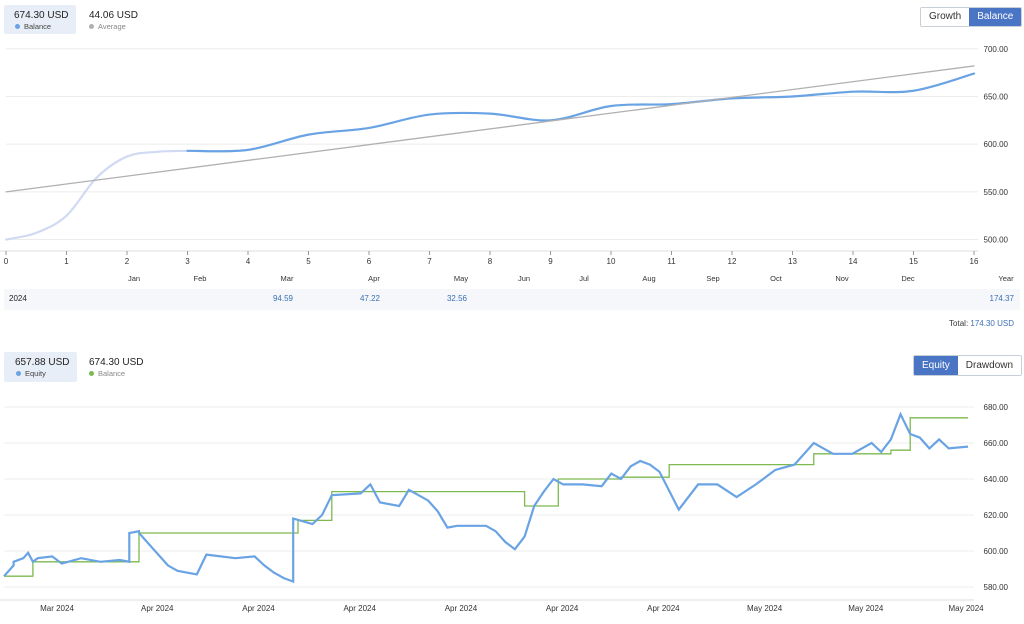 The width and height of the screenshot is (1024, 624). What do you see at coordinates (913, 261) in the screenshot?
I see `x-tick-label: 15` at bounding box center [913, 261].